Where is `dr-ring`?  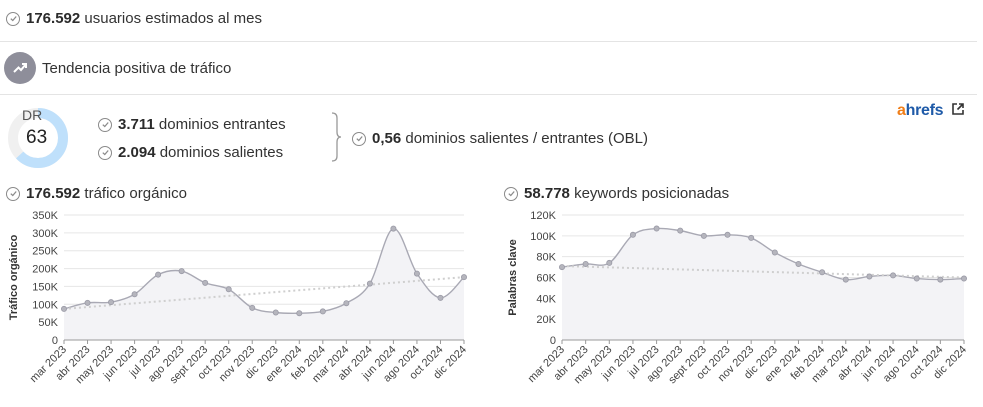 dr-ring is located at coordinates (38, 138).